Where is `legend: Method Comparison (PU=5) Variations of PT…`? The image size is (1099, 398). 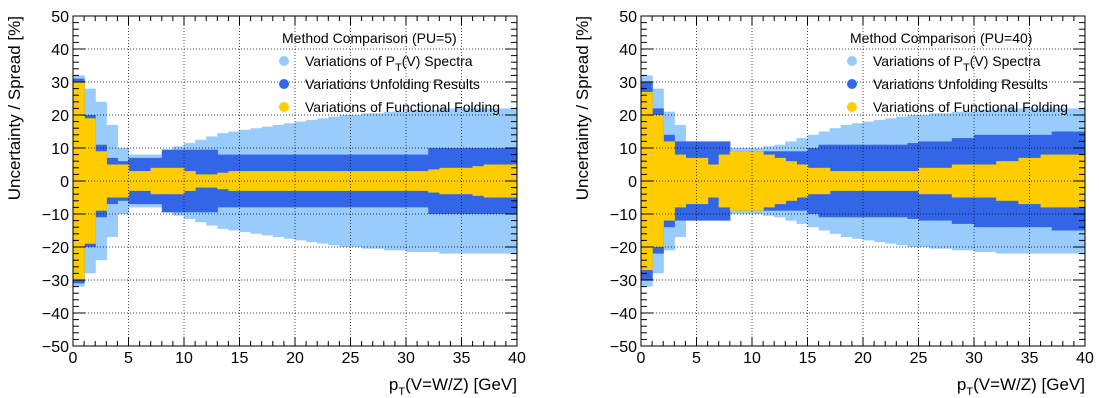 legend: Method Comparison (PU=5) Variations of PT… is located at coordinates (389, 72).